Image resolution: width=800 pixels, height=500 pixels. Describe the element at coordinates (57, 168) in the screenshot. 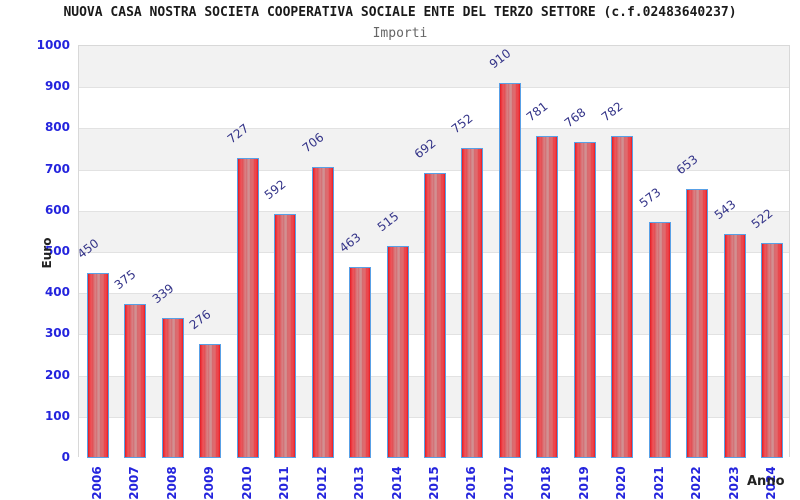

I see `y-tick-label: 700` at that location.